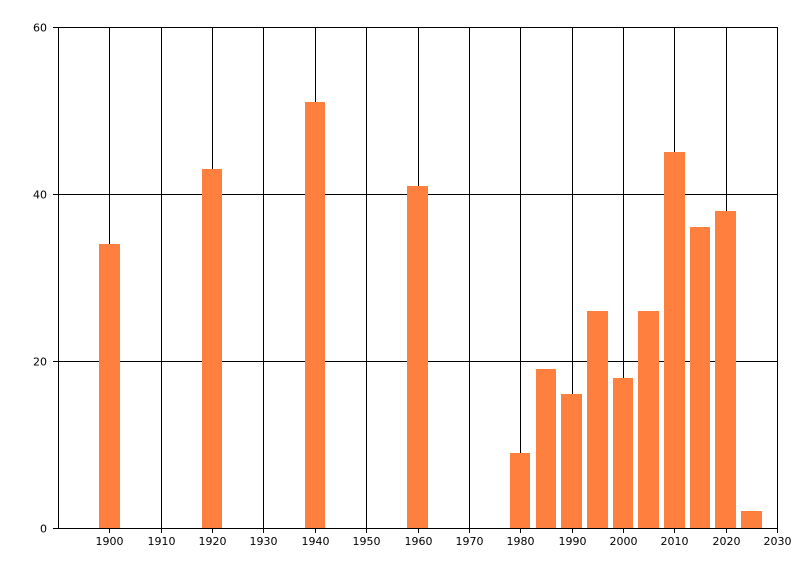 The width and height of the screenshot is (800, 576). Describe the element at coordinates (316, 541) in the screenshot. I see `x-tick-label-1940: 1940` at that location.